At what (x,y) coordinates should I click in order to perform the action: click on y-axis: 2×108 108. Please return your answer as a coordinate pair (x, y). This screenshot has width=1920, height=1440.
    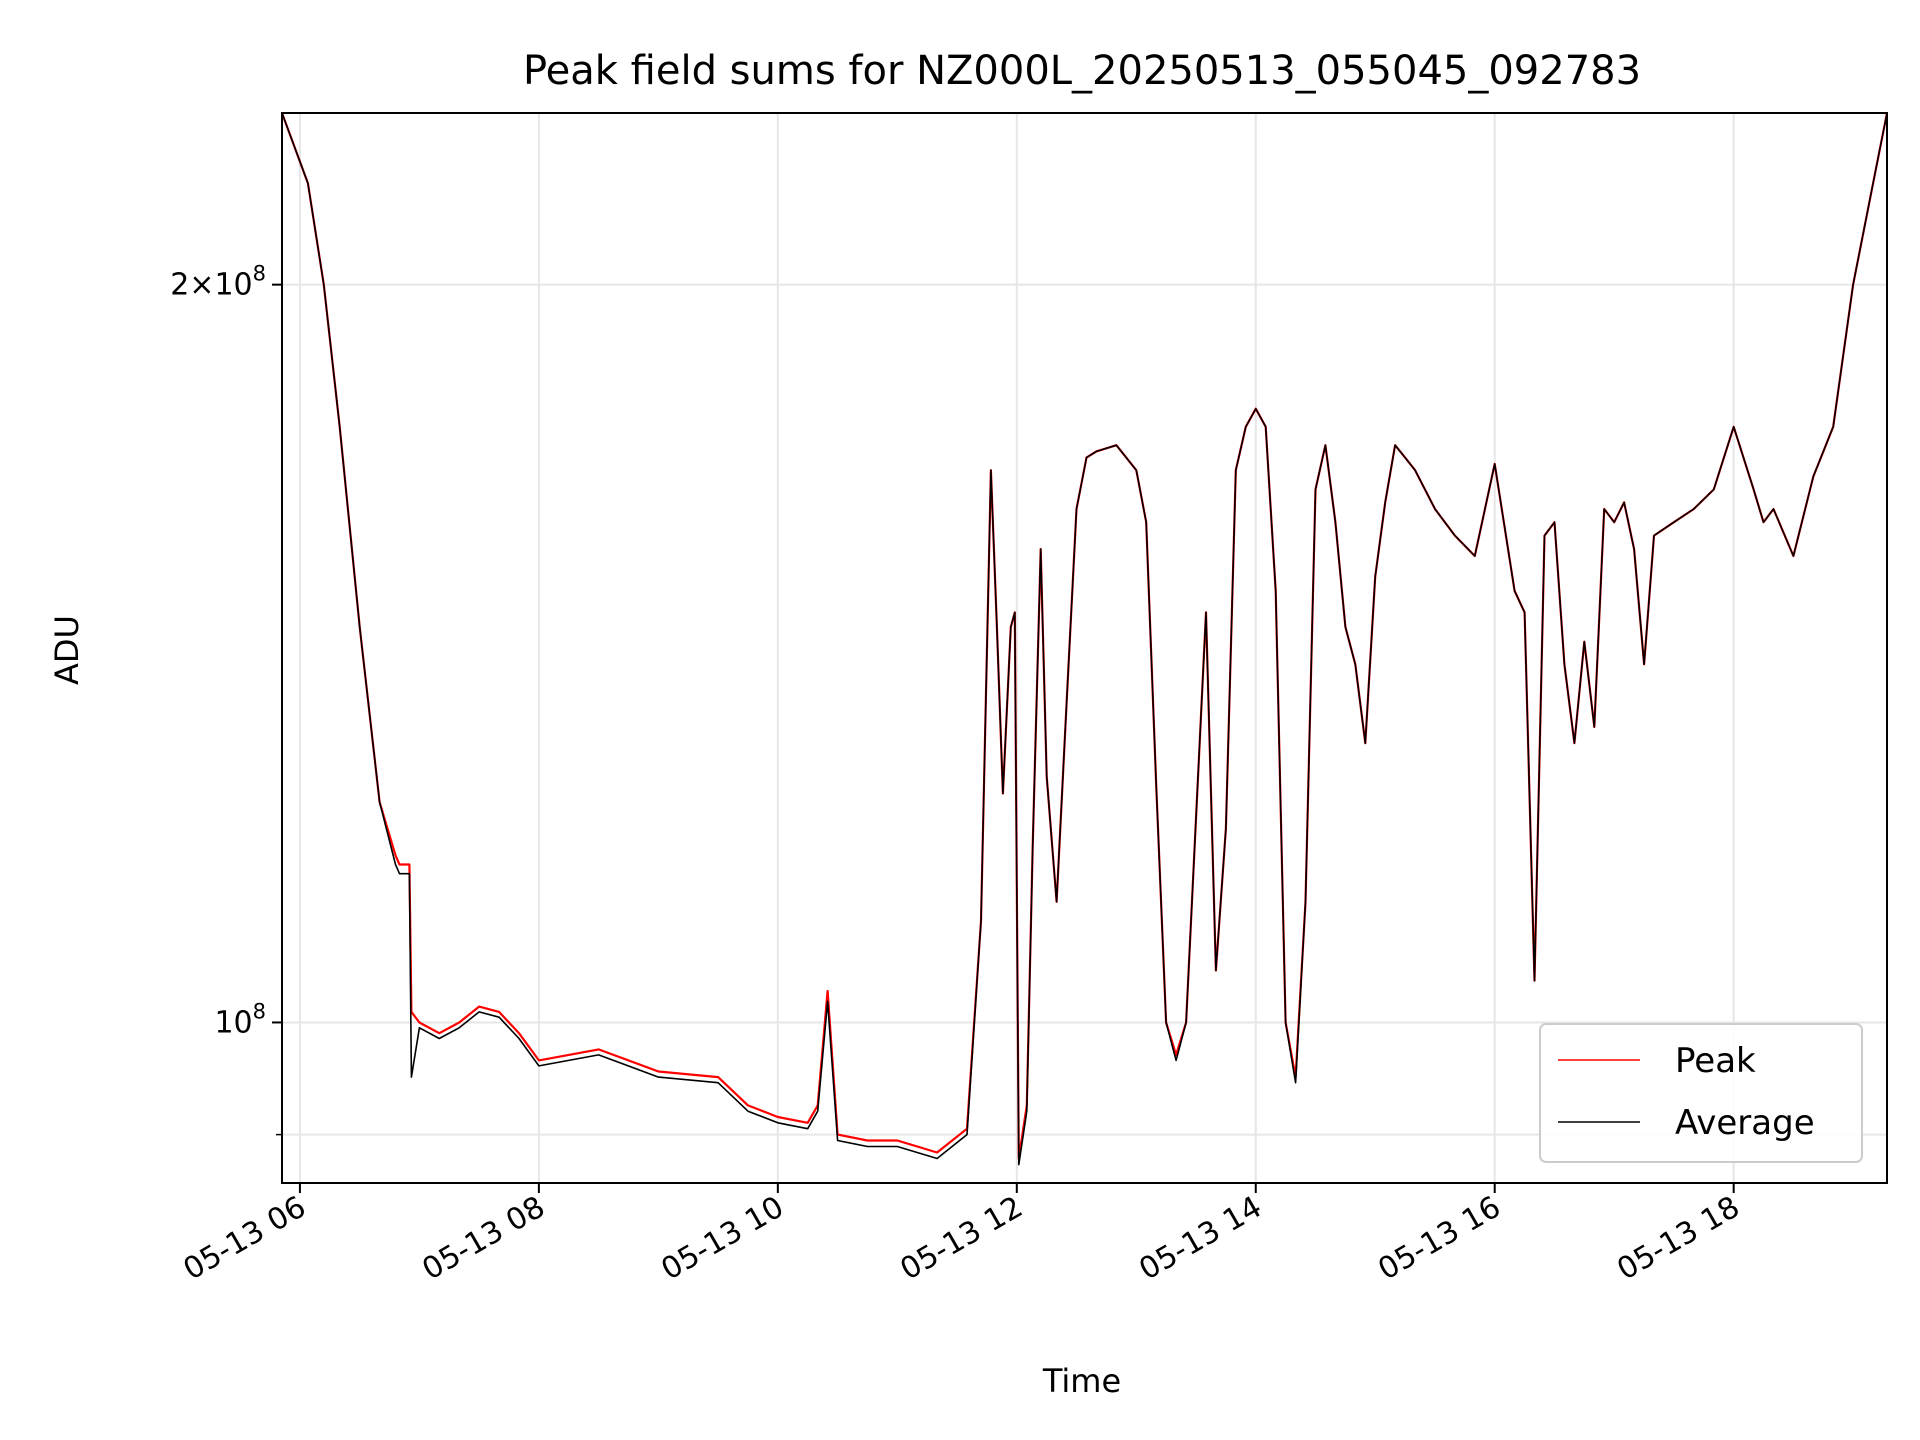
    Looking at the image, I should click on (226, 699).